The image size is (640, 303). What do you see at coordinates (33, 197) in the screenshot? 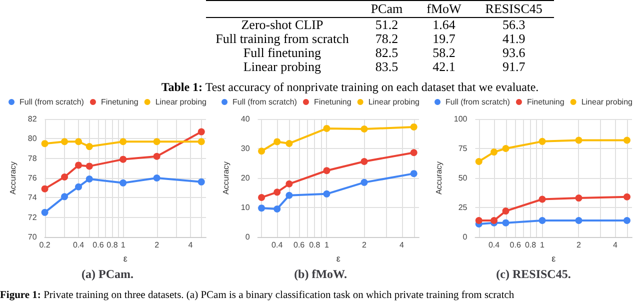
I see `y-tick-label: 74` at bounding box center [33, 197].